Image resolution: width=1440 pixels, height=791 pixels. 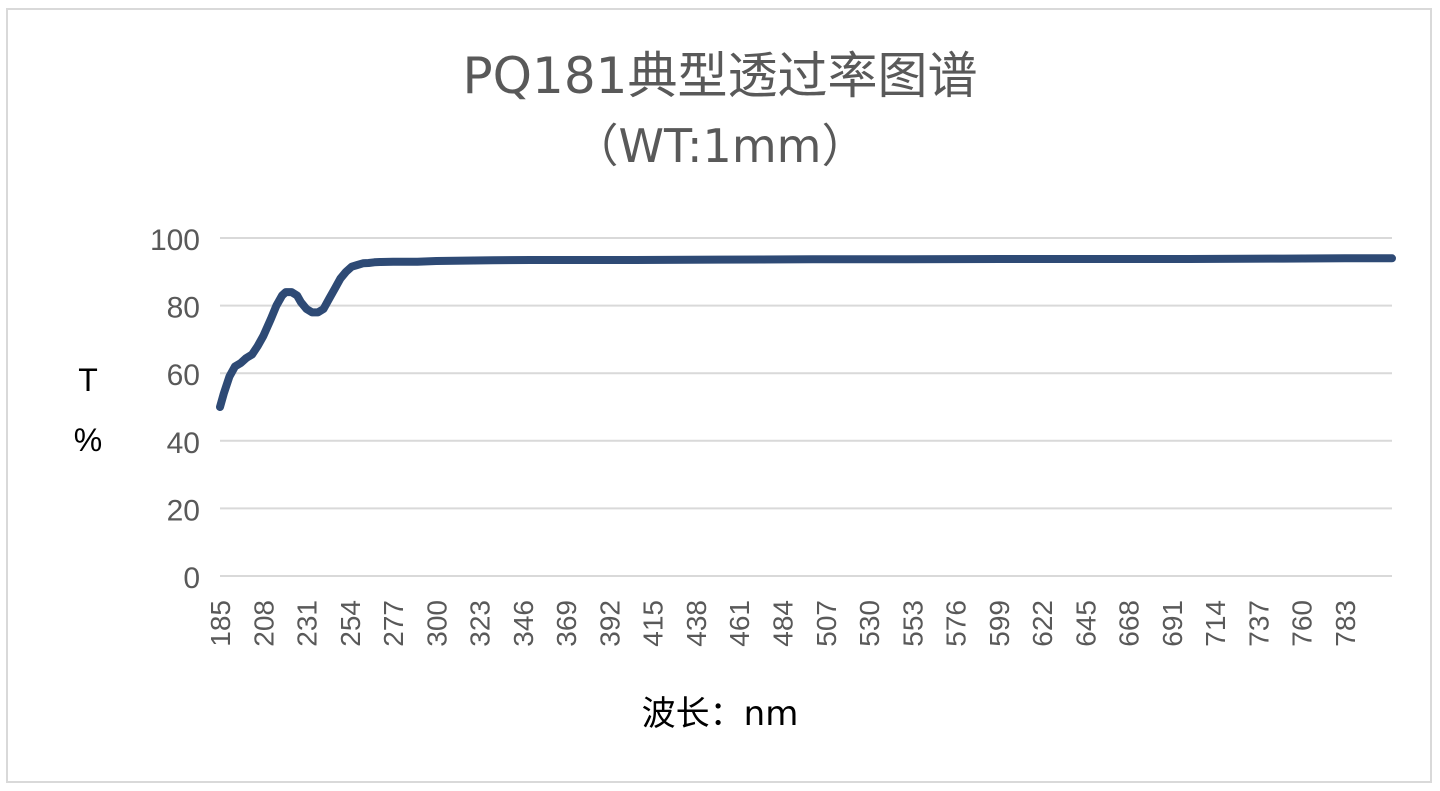 I want to click on y-axis-label-line2: %, so click(x=88, y=440).